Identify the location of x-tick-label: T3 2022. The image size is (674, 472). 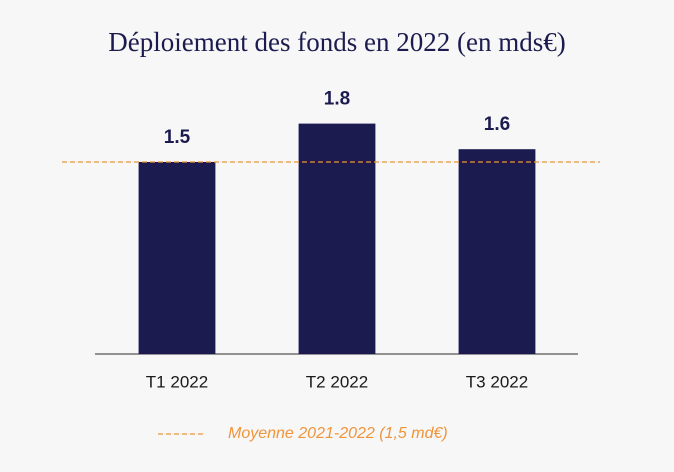
(497, 381).